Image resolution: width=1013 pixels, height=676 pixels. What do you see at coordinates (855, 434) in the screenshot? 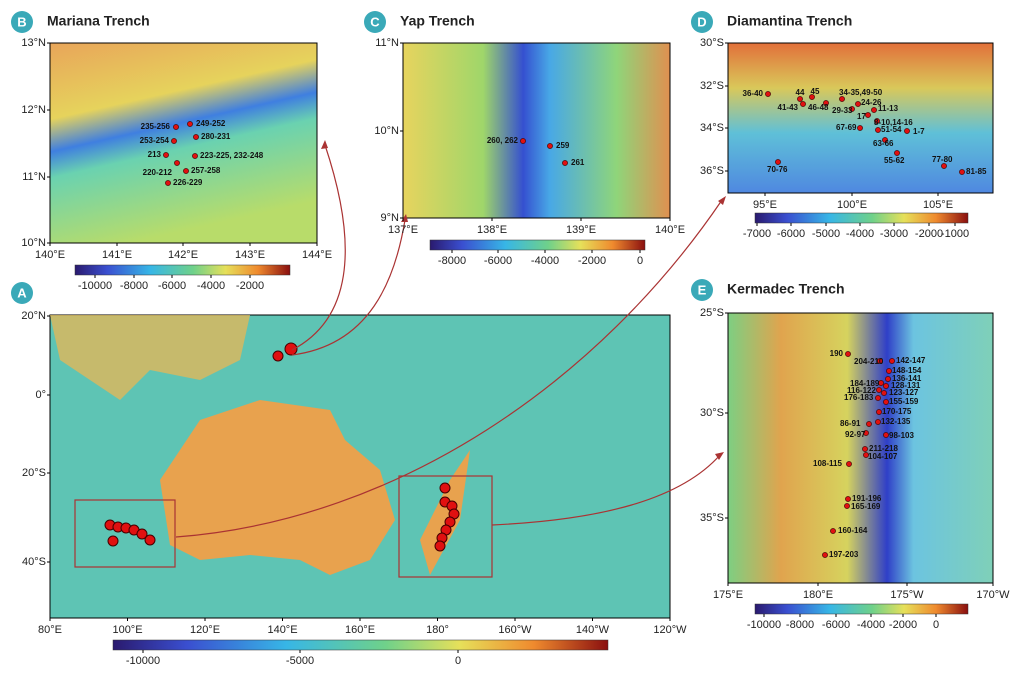
I see `station-label: 92-97` at bounding box center [855, 434].